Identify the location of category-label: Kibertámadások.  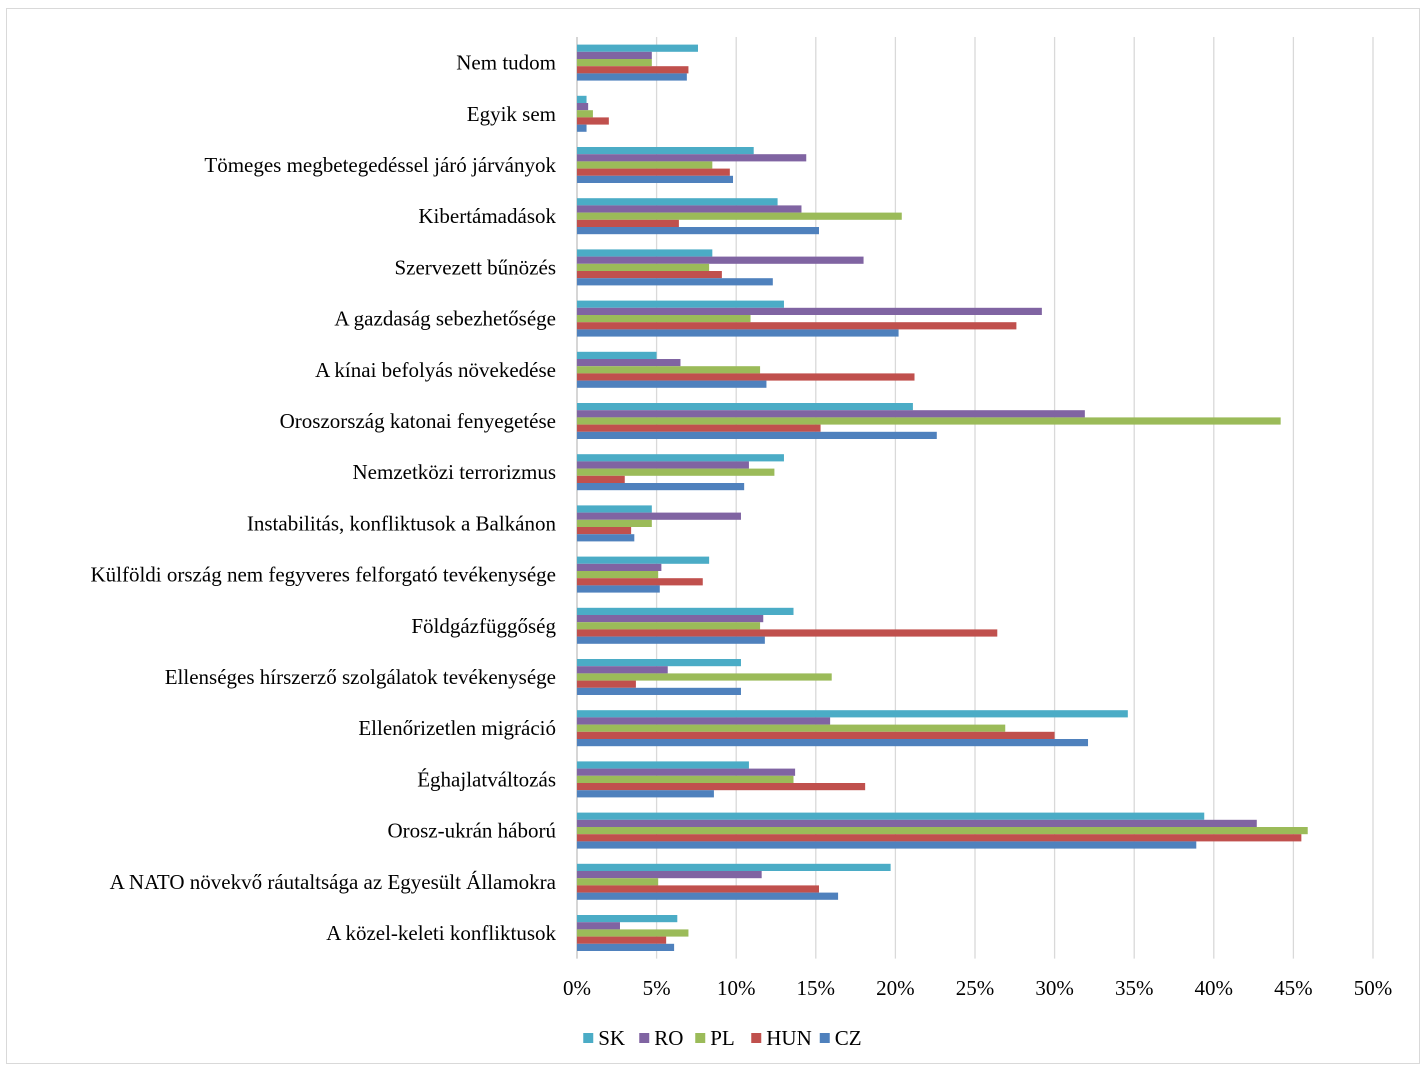
(487, 216).